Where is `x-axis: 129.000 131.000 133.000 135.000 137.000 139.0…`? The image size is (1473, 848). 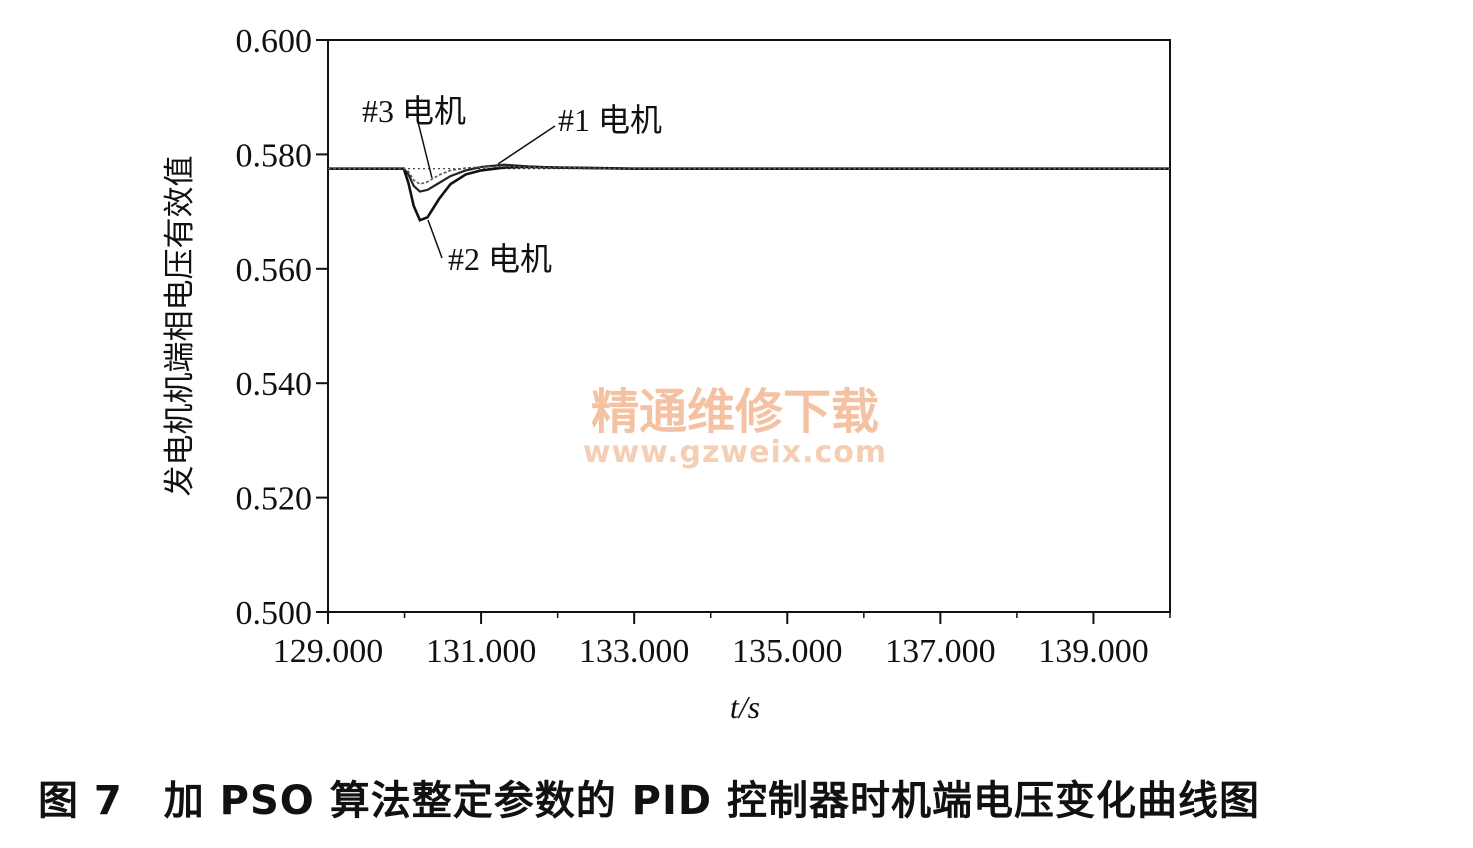 x-axis: 129.000 131.000 133.000 135.000 137.000 139.0… is located at coordinates (722, 641).